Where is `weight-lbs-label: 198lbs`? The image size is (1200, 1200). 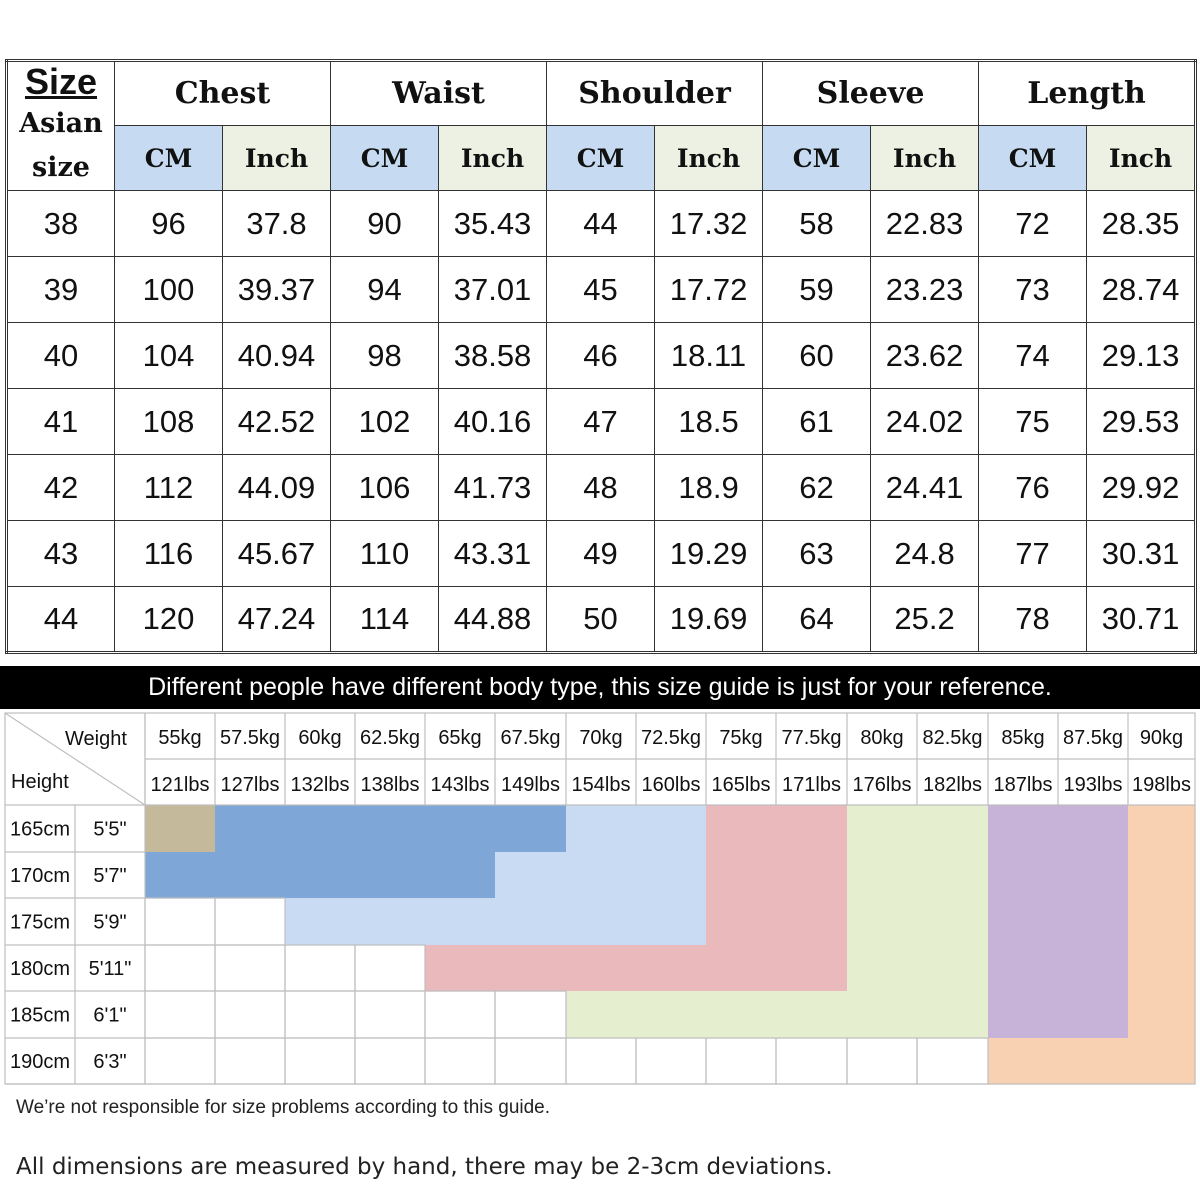 weight-lbs-label: 198lbs is located at coordinates (1161, 785).